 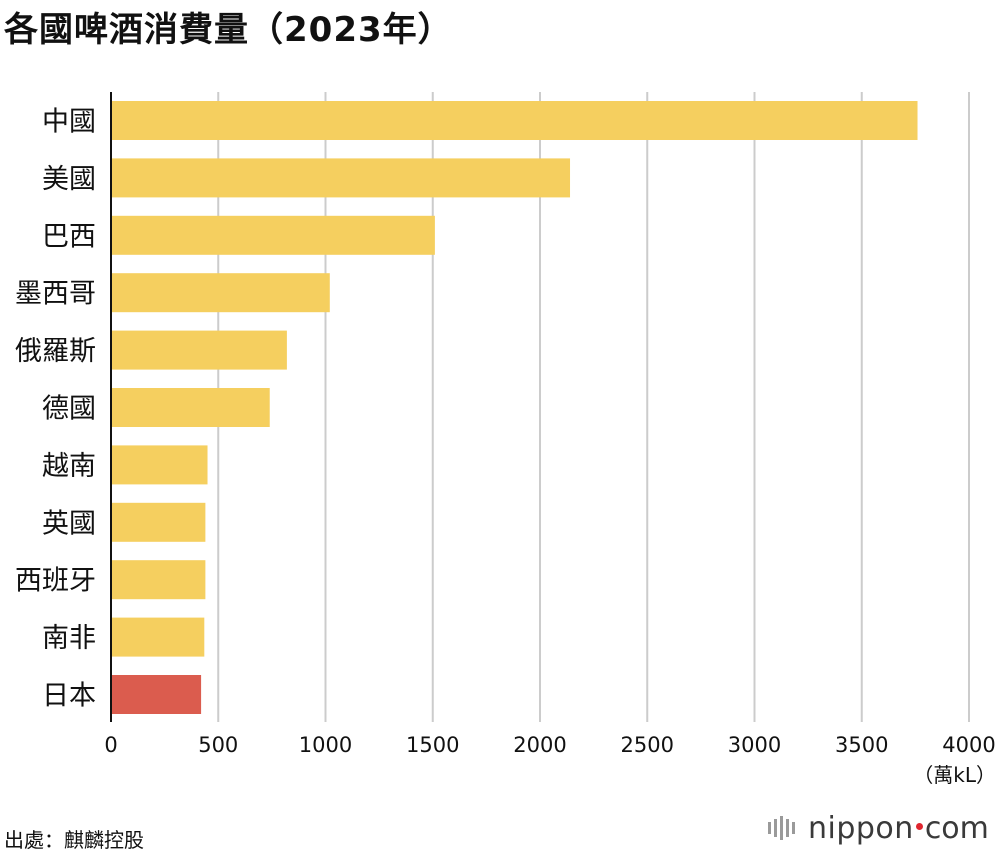 What do you see at coordinates (539, 745) in the screenshot?
I see `x-tick-label: 2000` at bounding box center [539, 745].